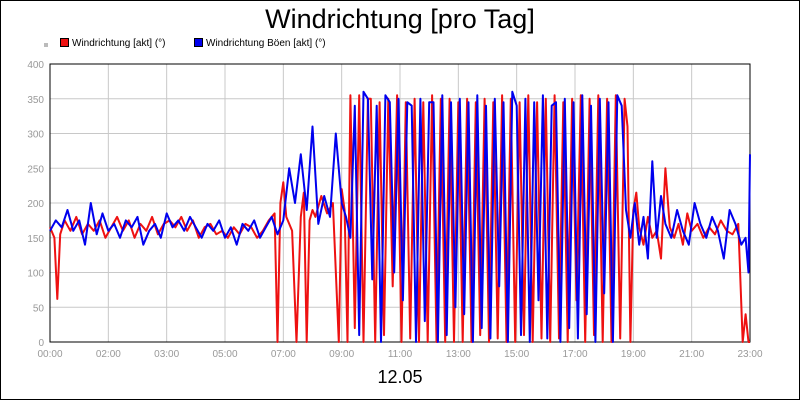 The image size is (800, 400). What do you see at coordinates (749, 354) in the screenshot?
I see `x-tick-label: 23:00` at bounding box center [749, 354].